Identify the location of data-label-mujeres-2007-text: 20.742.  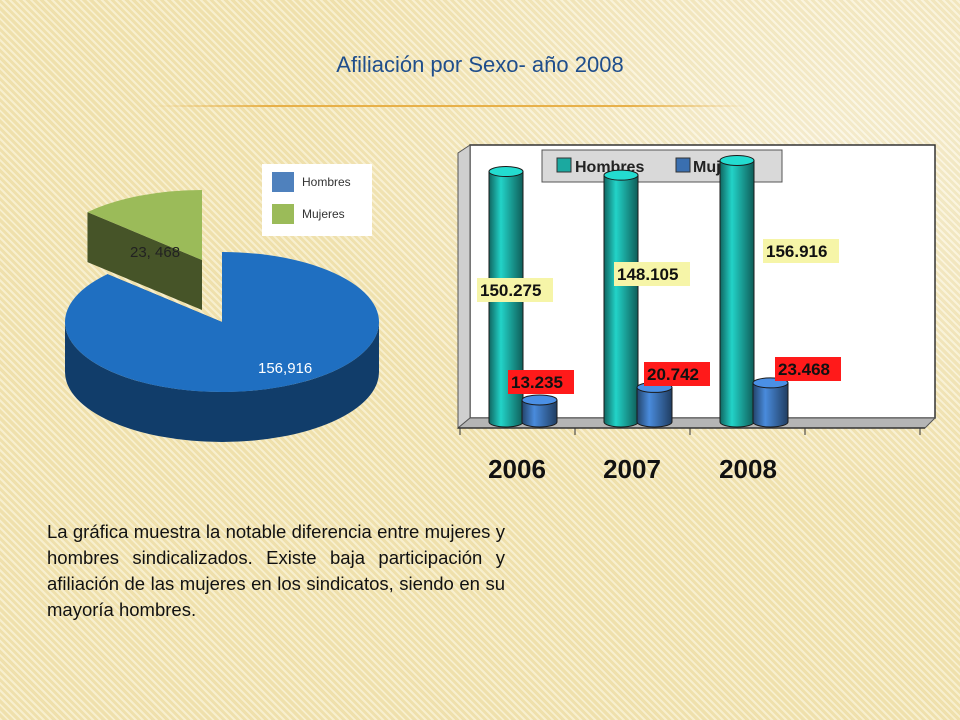
(673, 374).